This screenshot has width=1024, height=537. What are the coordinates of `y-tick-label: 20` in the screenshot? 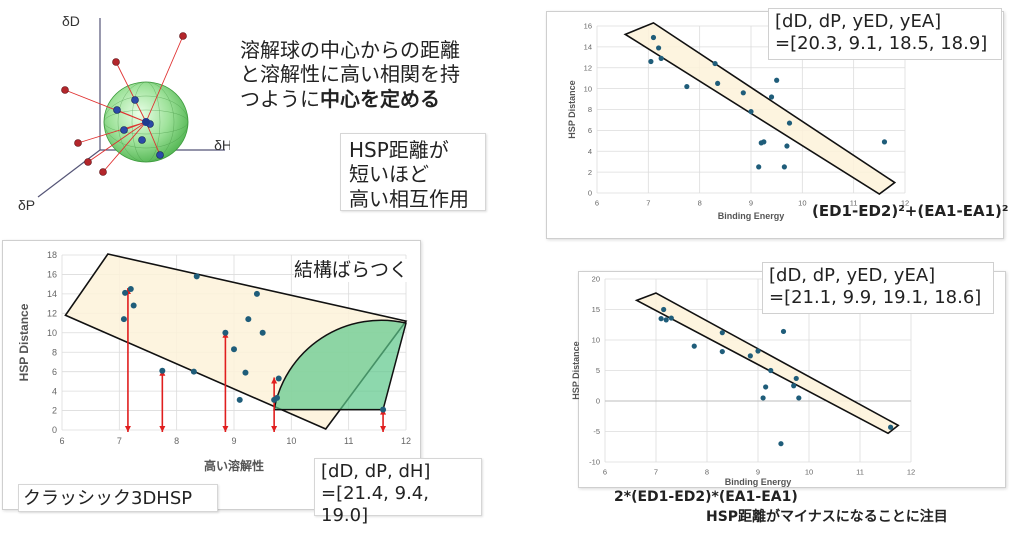 It's located at (596, 279).